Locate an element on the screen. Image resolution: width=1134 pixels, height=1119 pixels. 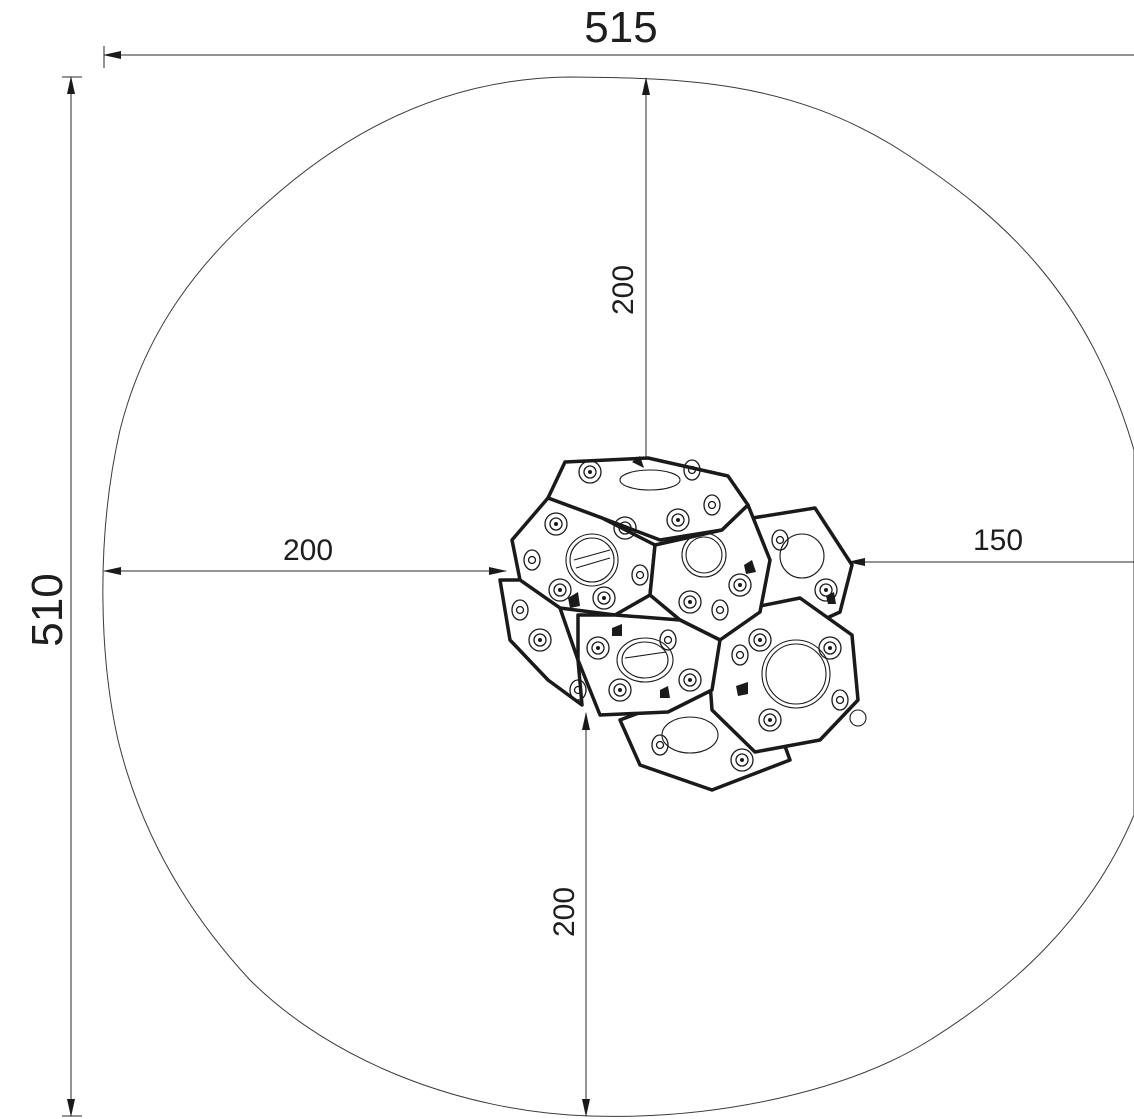
bottom-clearance-dimension: 200 is located at coordinates (569, 914).